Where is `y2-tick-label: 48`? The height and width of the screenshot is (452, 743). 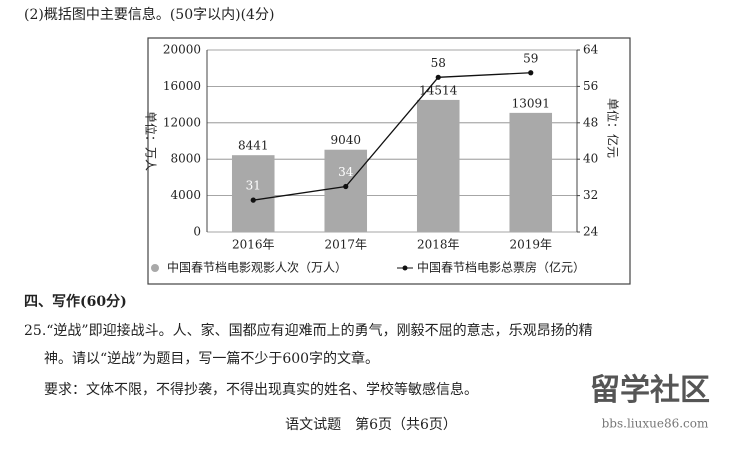 y2-tick-label: 48 is located at coordinates (590, 122).